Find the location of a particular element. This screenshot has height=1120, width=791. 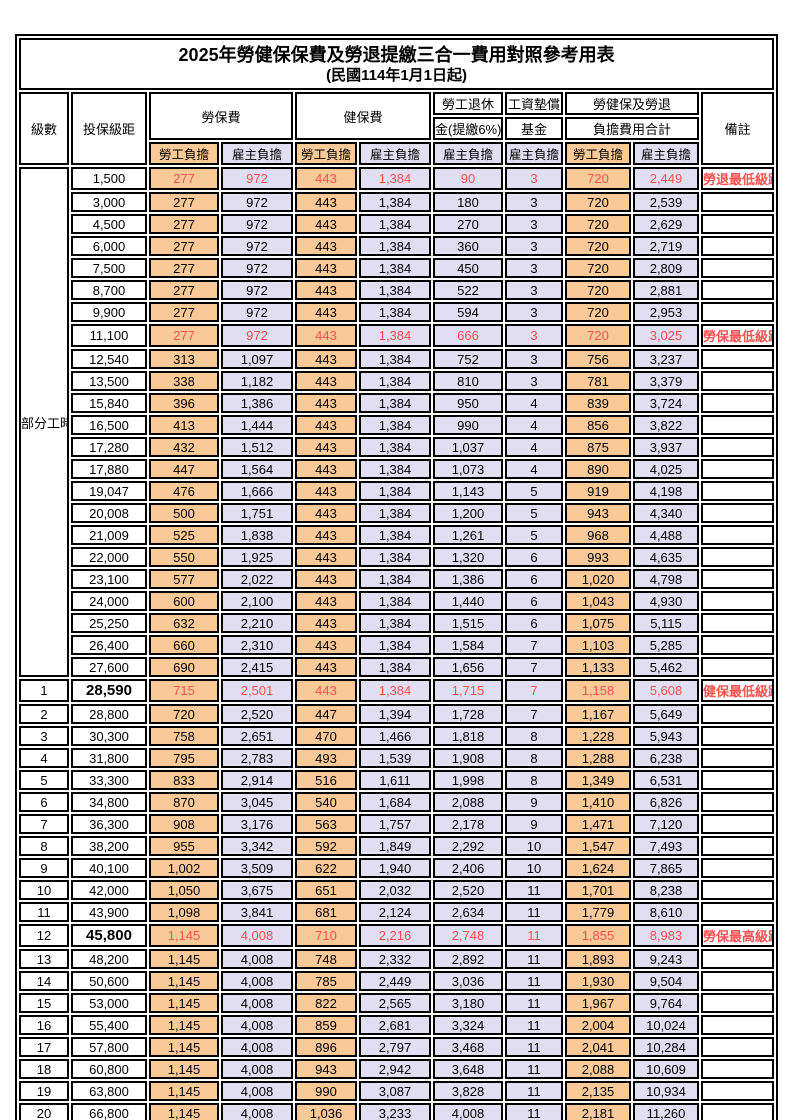

cell-total-employee: 875 is located at coordinates (598, 447).